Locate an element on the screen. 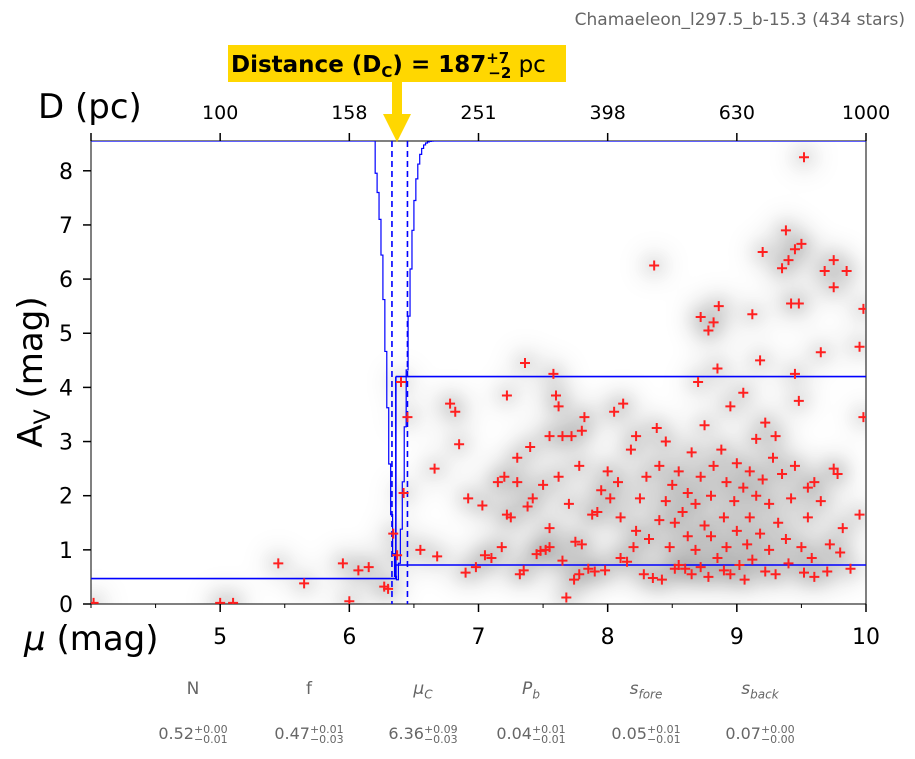 Image resolution: width=915 pixels, height=759 pixels. y-tick-label: 0 is located at coordinates (66, 605).